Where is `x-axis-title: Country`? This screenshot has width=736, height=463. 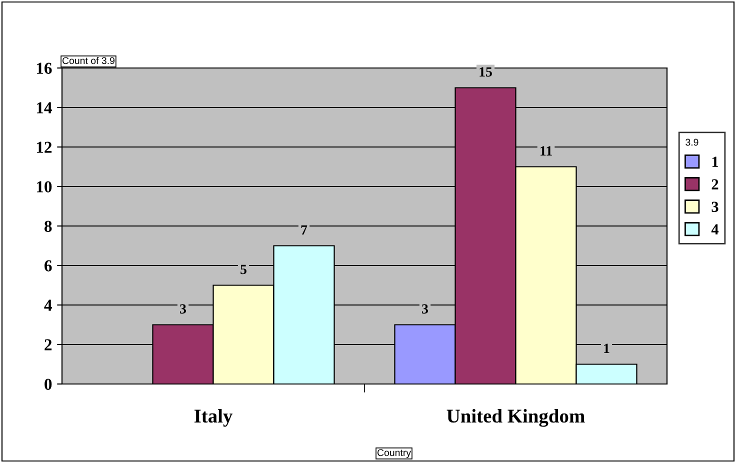 x-axis-title: Country is located at coordinates (394, 453).